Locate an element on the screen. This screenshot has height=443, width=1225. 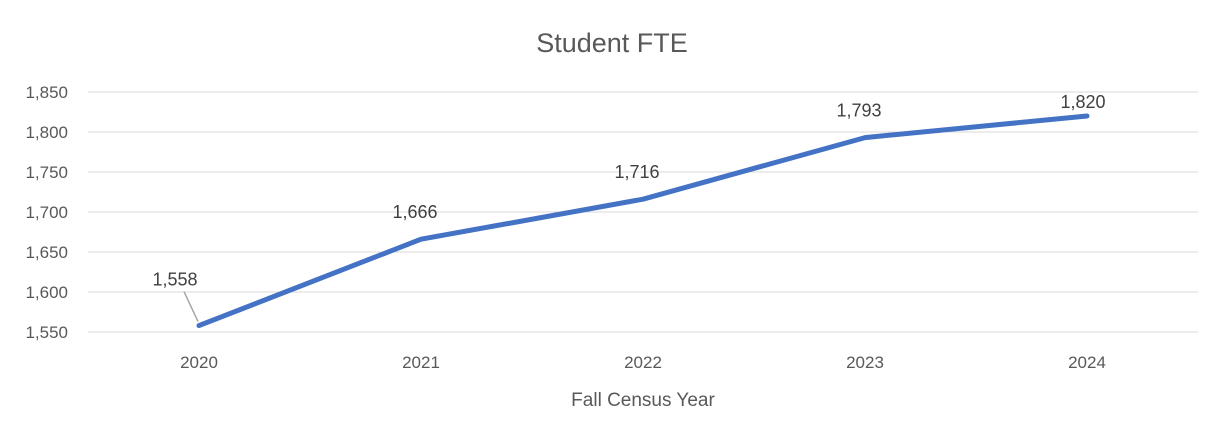
data-label: 1,558 is located at coordinates (174, 280).